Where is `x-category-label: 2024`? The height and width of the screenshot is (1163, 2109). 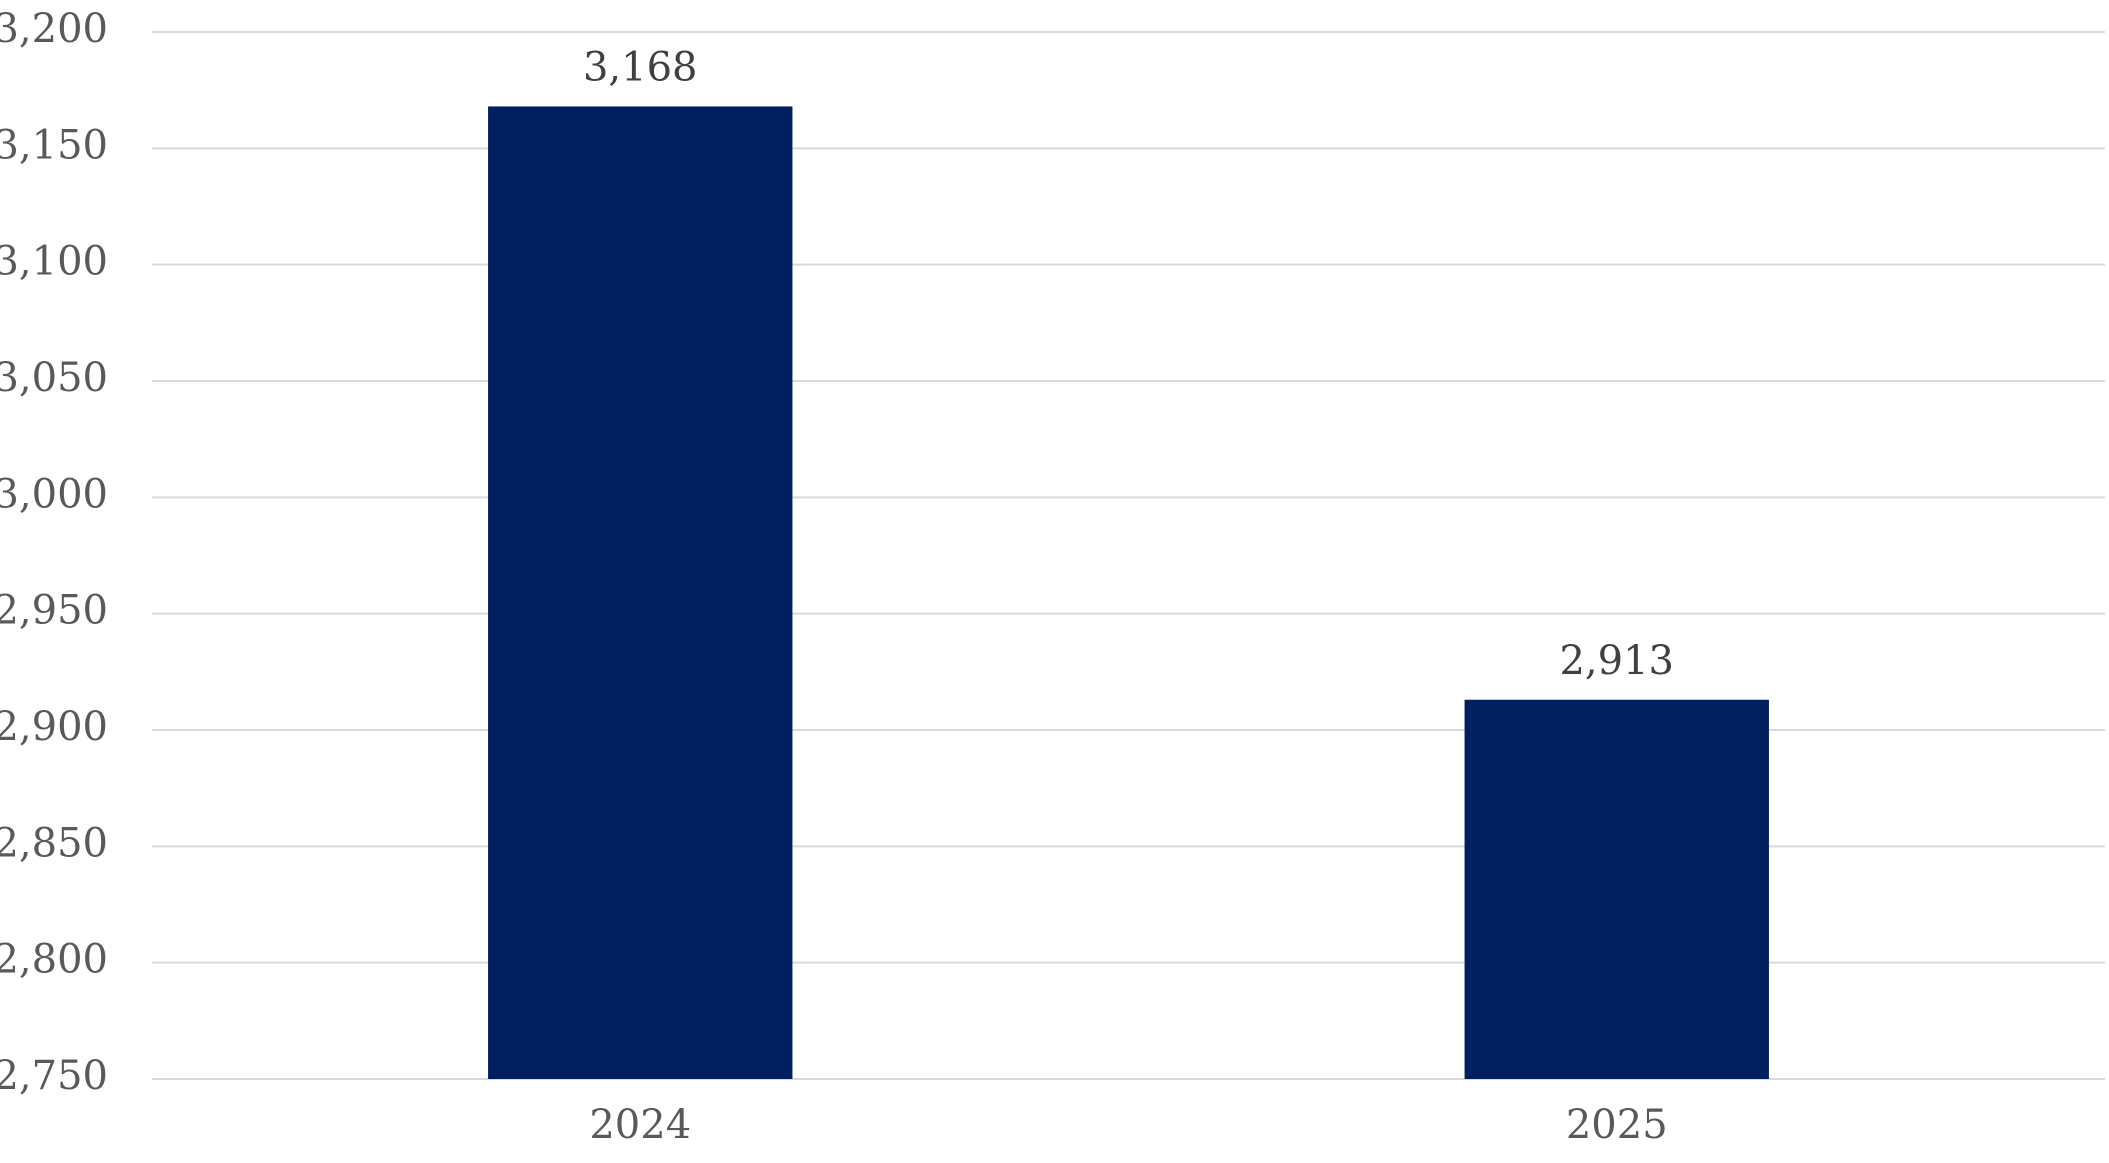
x-category-label: 2024 is located at coordinates (640, 1125).